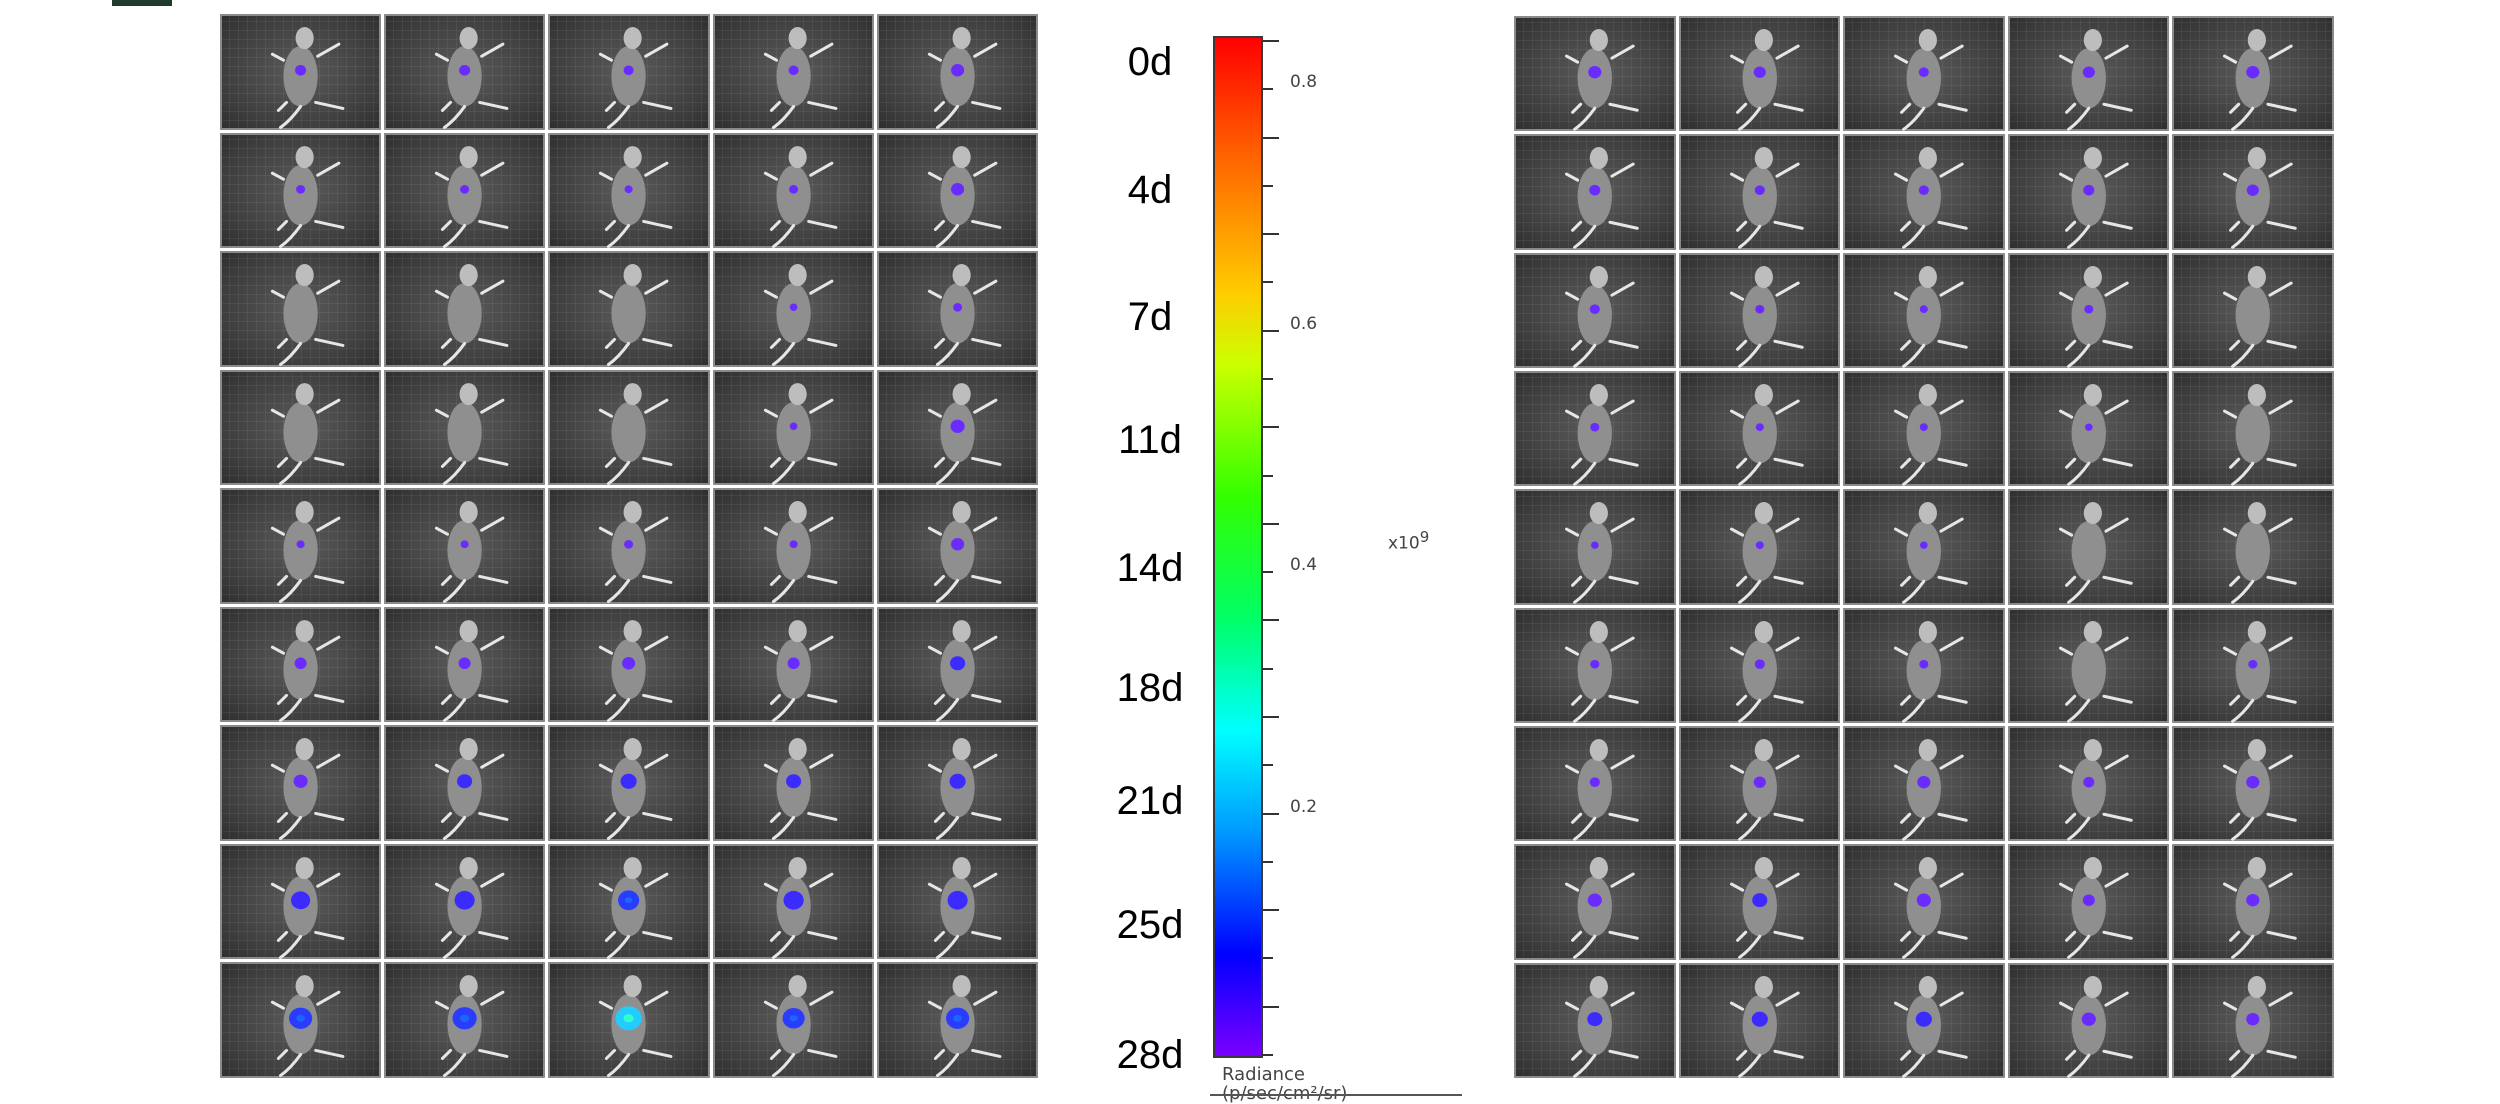 The image size is (2500, 1104). What do you see at coordinates (1304, 323) in the screenshot?
I see `colorbar-tick-label: 0.6` at bounding box center [1304, 323].